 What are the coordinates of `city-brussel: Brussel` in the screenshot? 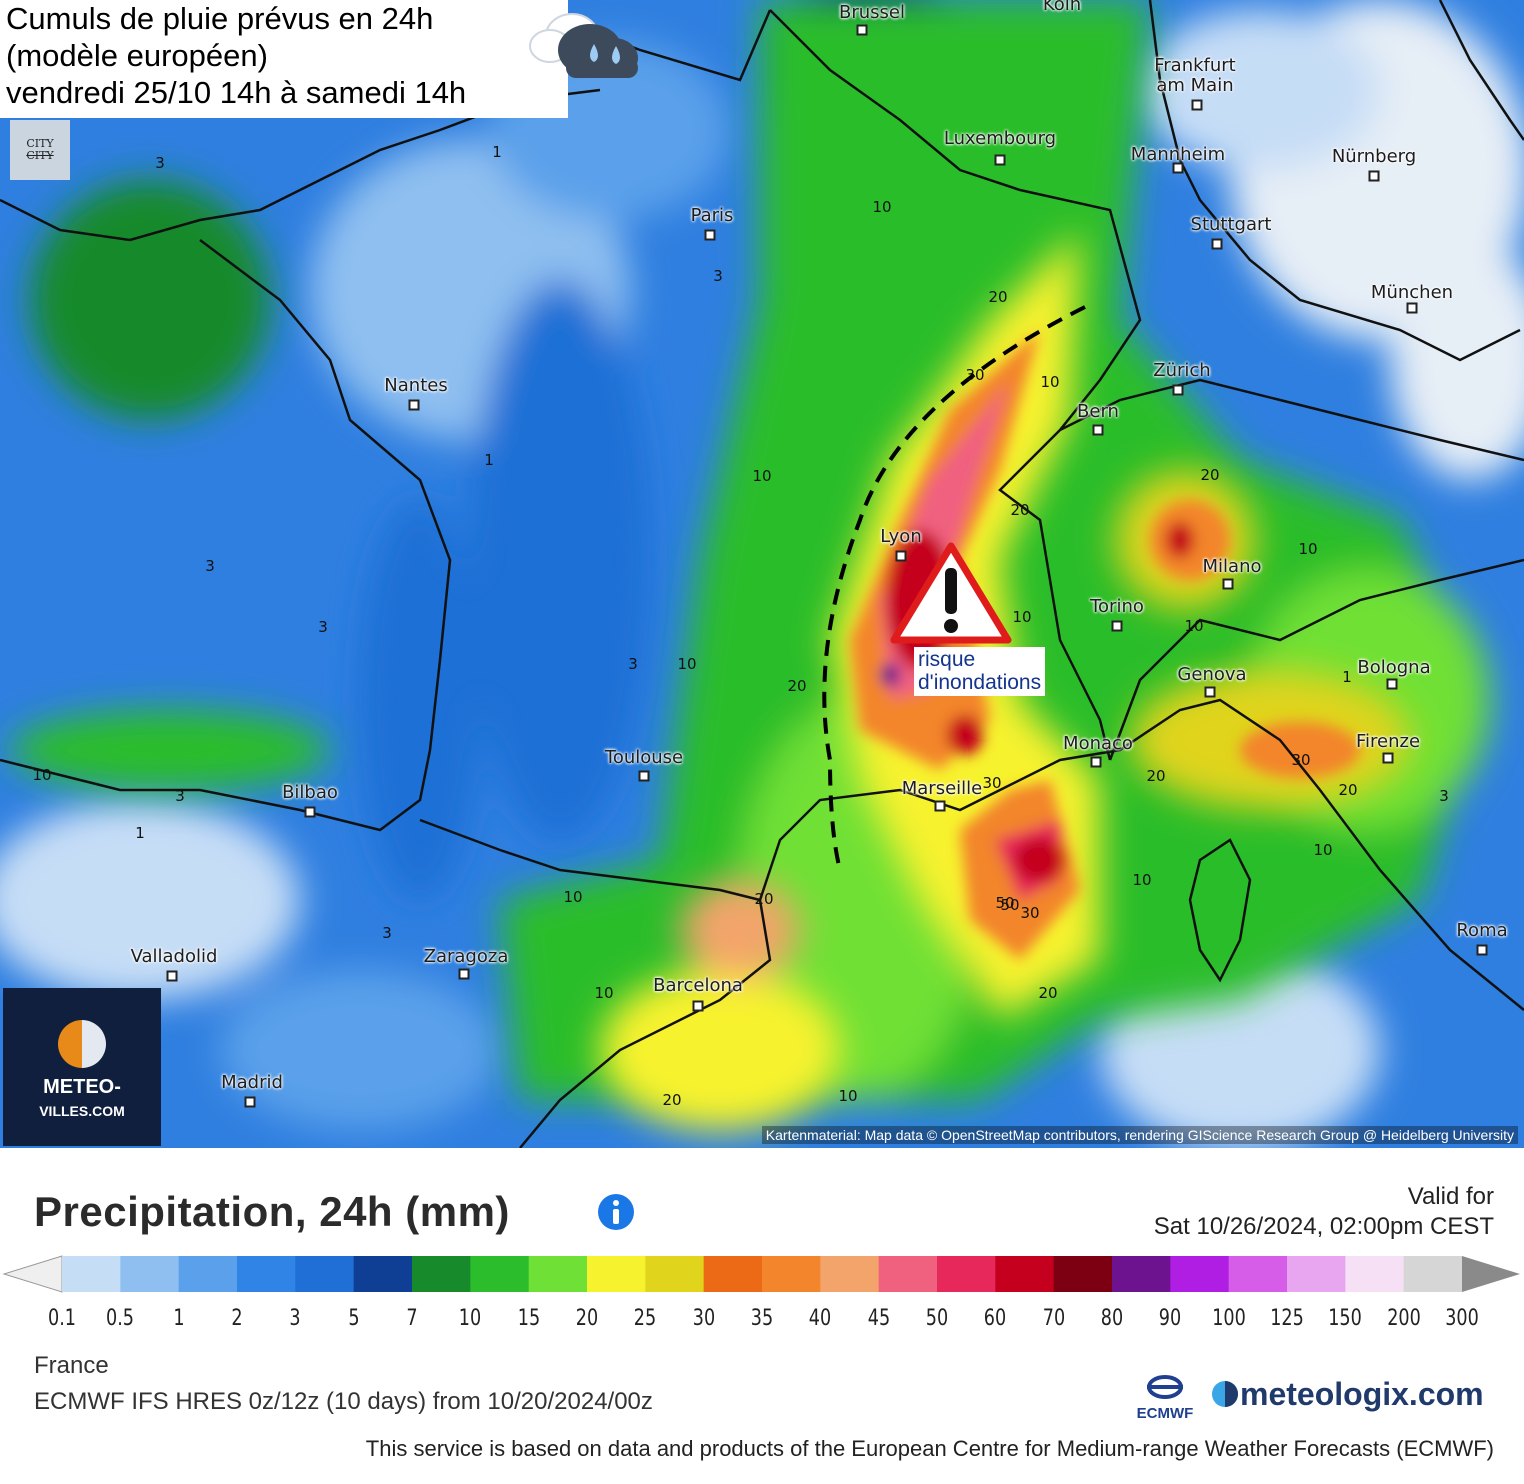 It's located at (872, 12).